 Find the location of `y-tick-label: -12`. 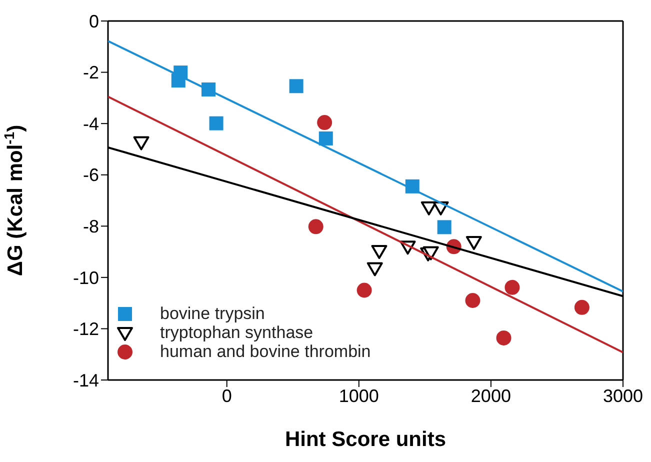

y-tick-label: -12 is located at coordinates (85, 329).